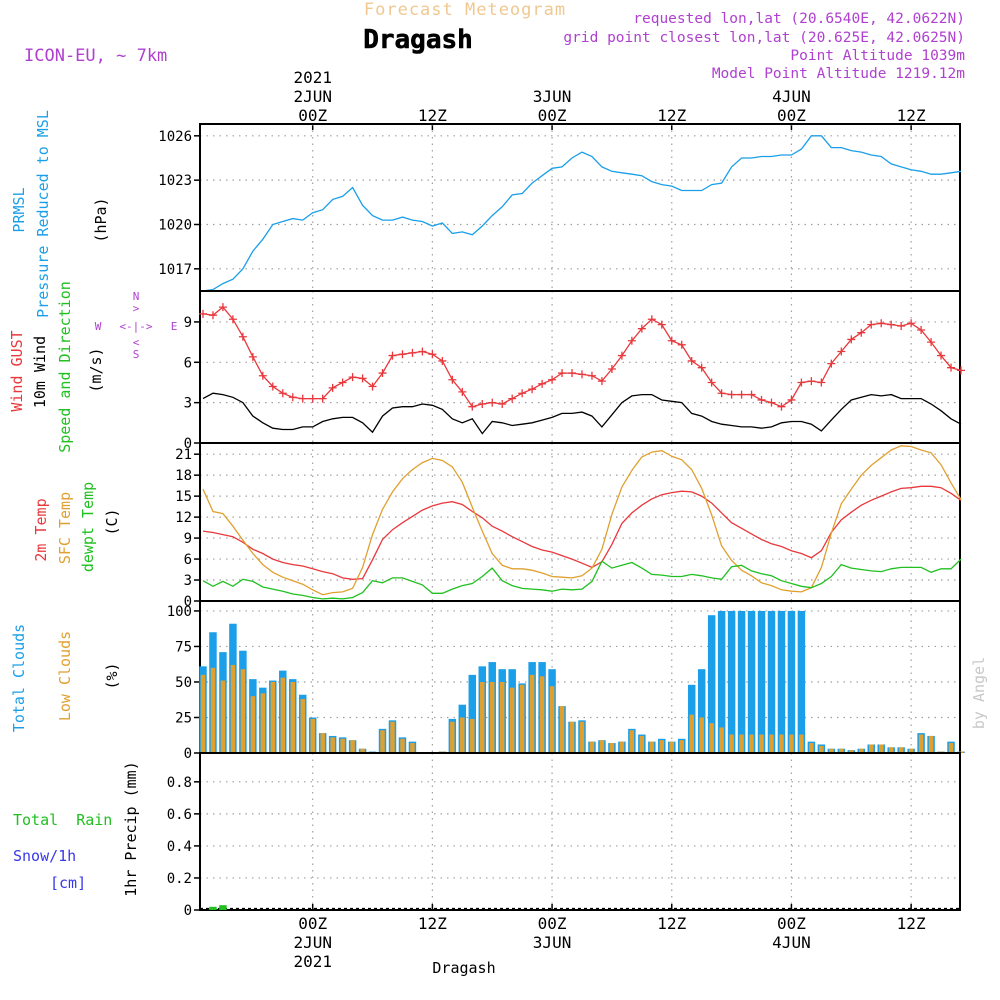 This screenshot has height=1000, width=1000. What do you see at coordinates (19, 678) in the screenshot?
I see `clouds-label-total: Total Clouds` at bounding box center [19, 678].